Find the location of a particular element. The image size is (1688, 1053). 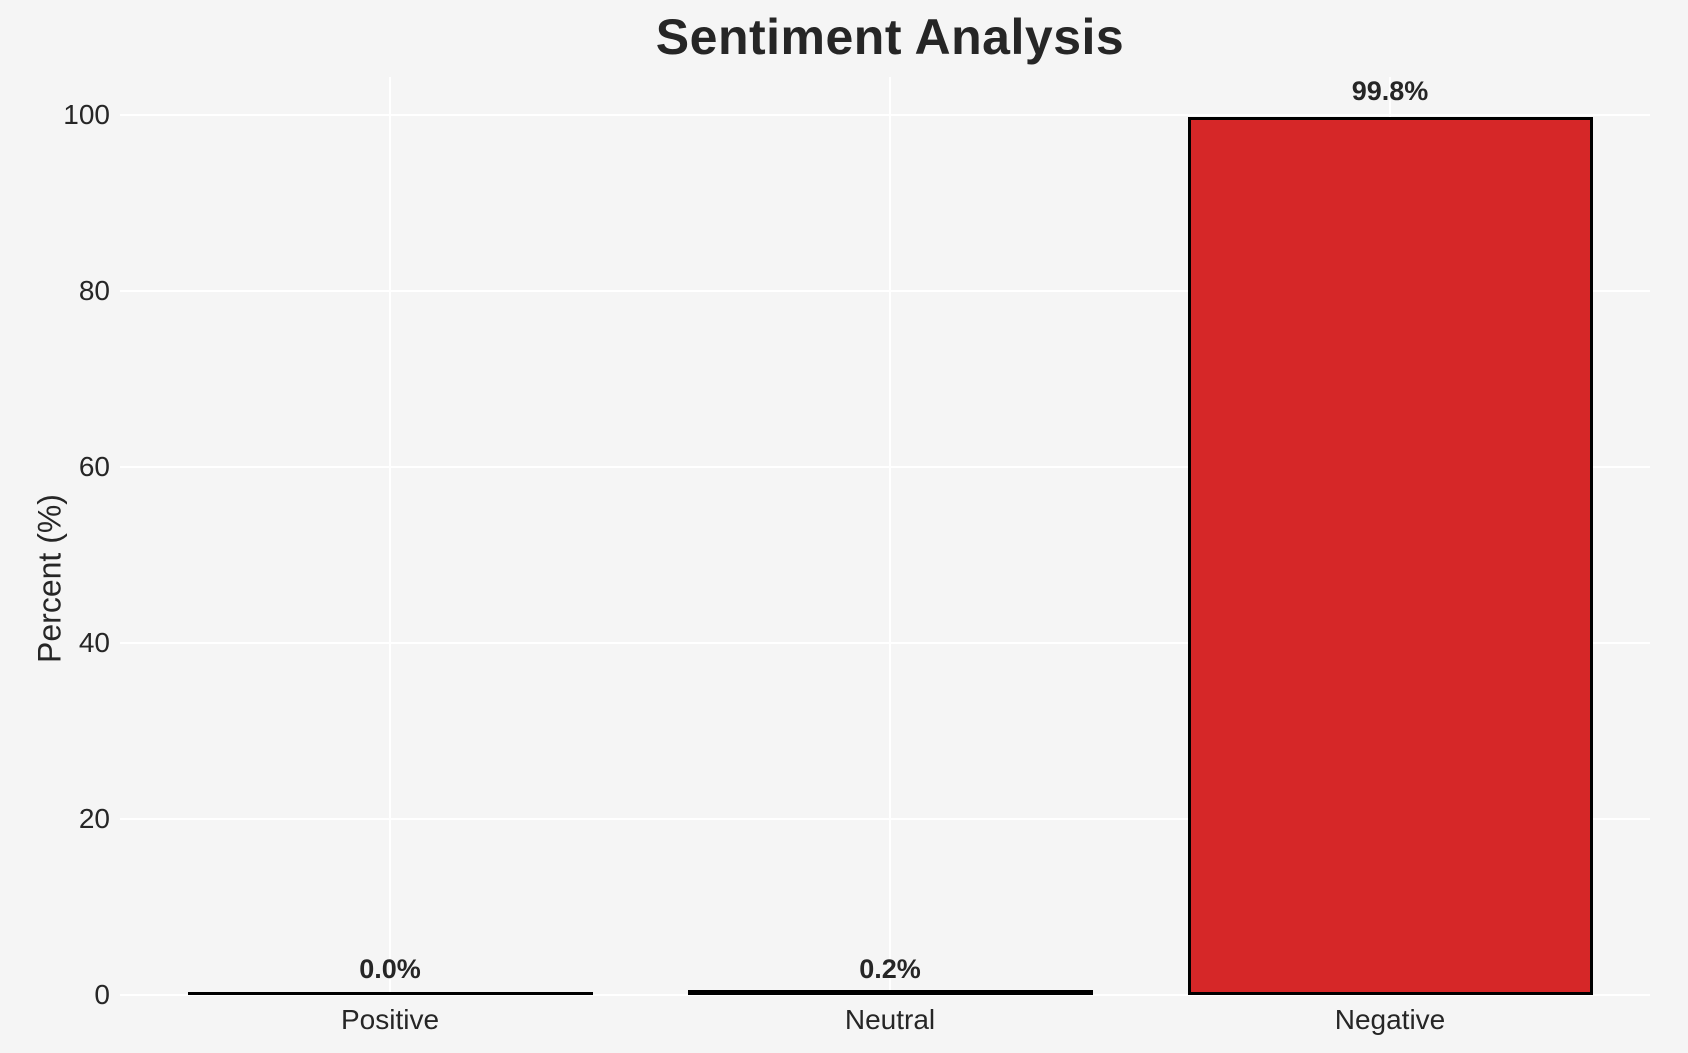

x-tick-label-positive: Positive is located at coordinates (390, 1019).